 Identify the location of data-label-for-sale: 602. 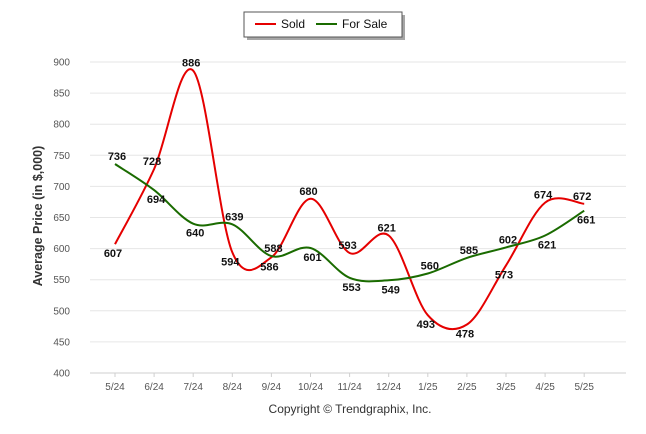
(508, 240).